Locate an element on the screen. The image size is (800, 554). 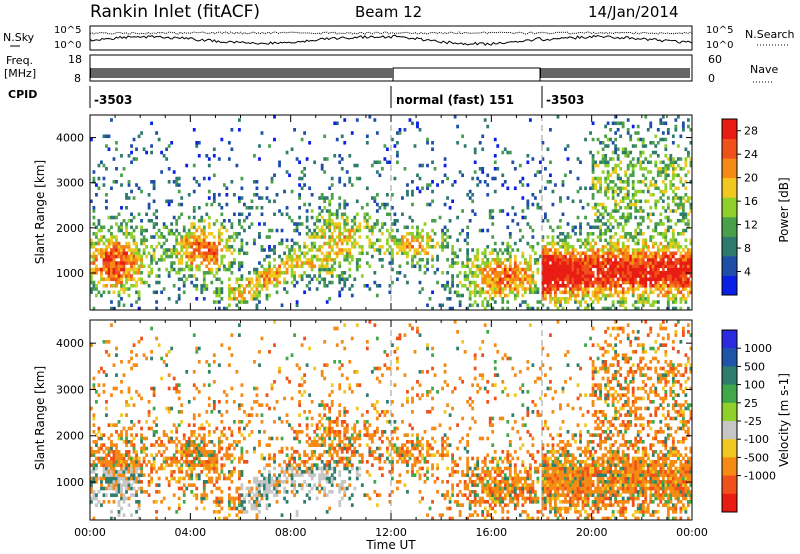
power-ylabel: Slant Range [km] is located at coordinates (40, 212).